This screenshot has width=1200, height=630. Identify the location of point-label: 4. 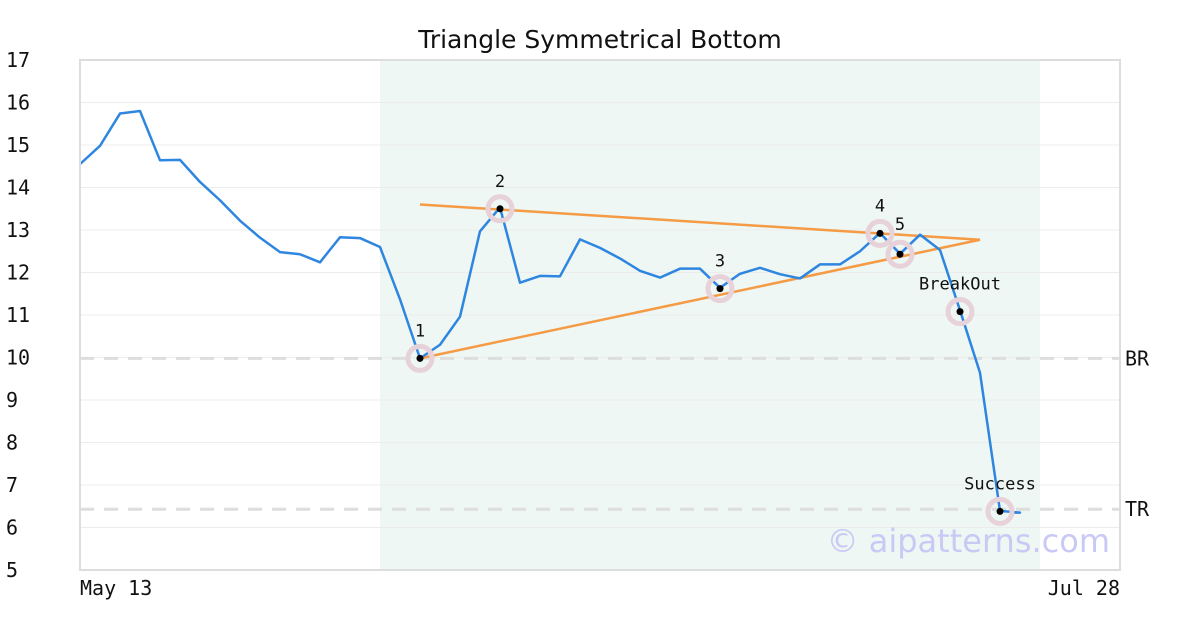
(880, 206).